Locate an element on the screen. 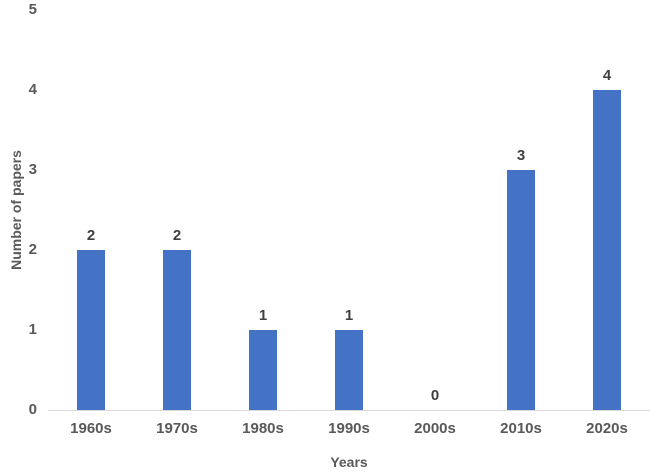 This screenshot has height=473, width=650. y-axis-tick-label: 3 is located at coordinates (32, 169).